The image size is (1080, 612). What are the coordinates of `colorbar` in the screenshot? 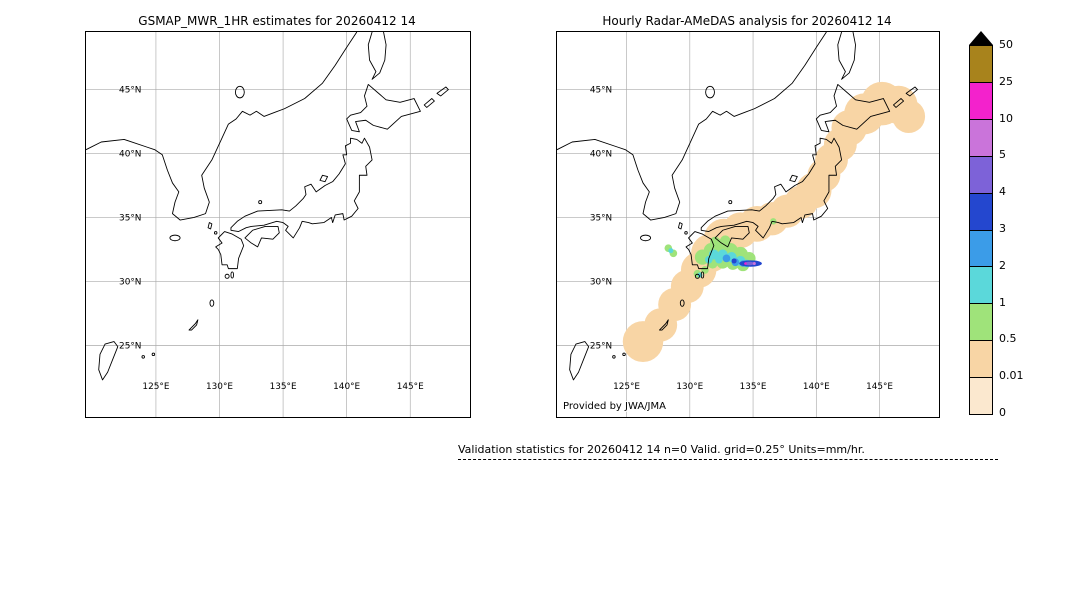 It's located at (981, 230).